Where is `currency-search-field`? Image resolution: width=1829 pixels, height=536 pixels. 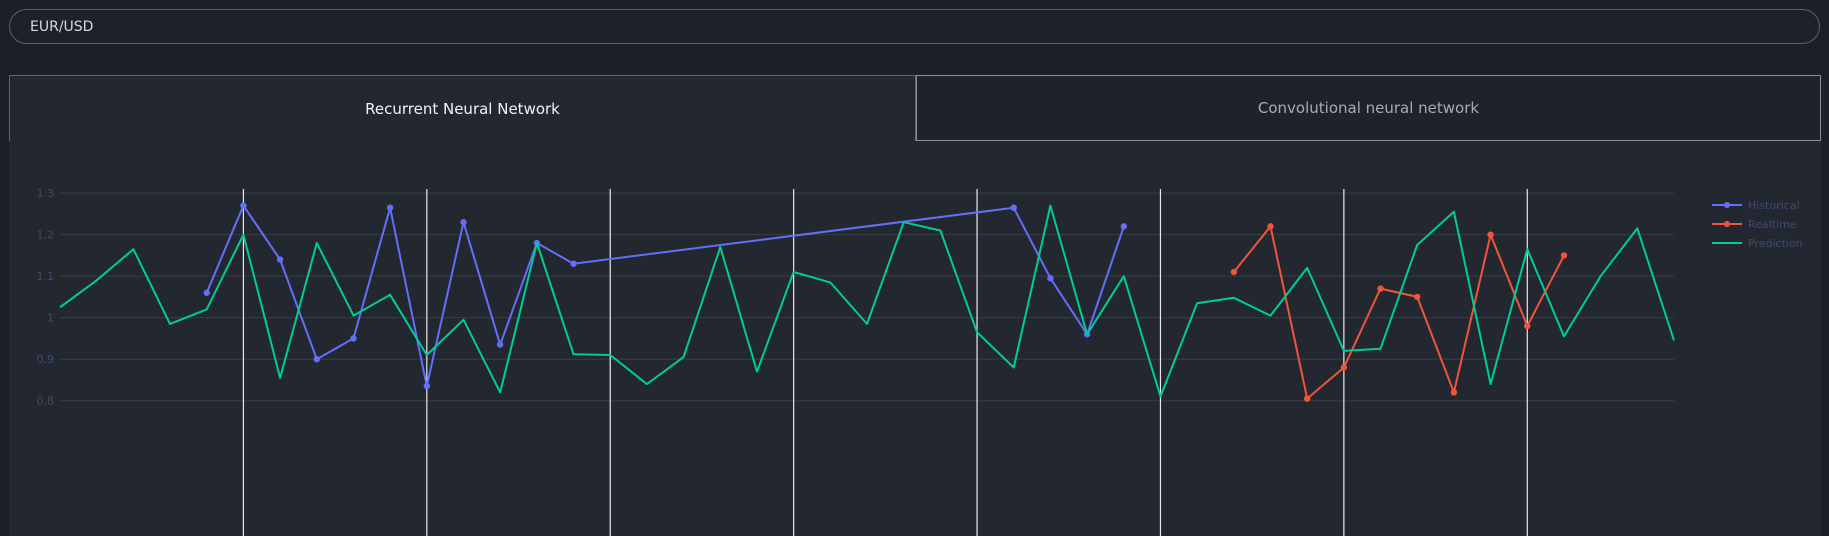
currency-search-field is located at coordinates (914, 26).